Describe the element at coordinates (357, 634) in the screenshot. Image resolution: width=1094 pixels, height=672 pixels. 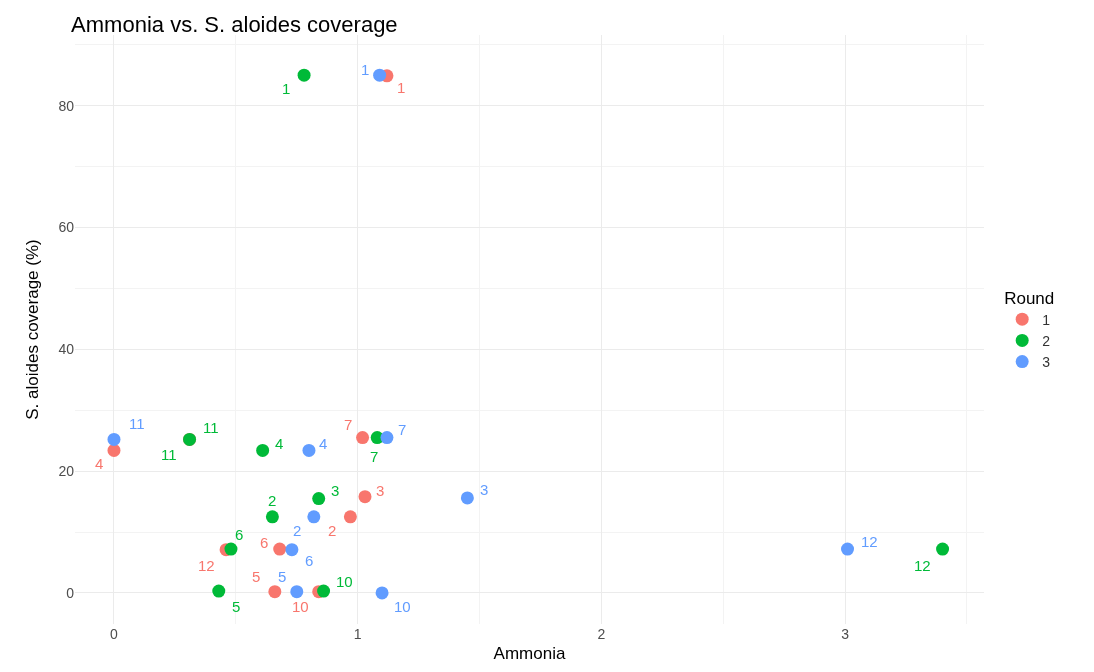
I see `x-tick-label: 1` at that location.